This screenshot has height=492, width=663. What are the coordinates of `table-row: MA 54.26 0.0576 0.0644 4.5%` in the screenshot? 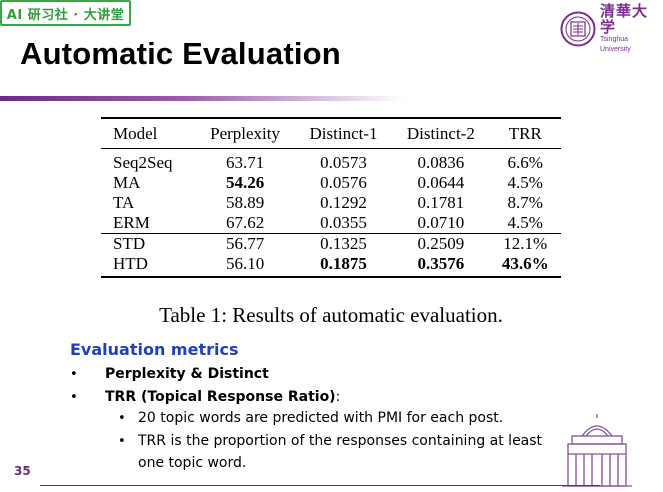 It's located at (331, 183).